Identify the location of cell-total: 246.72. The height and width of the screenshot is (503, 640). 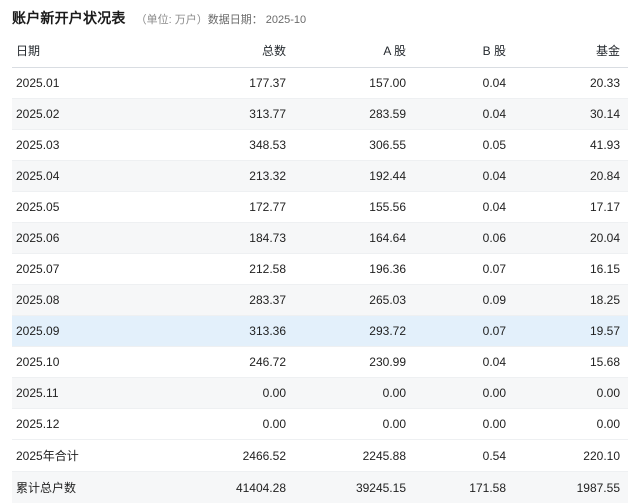
(228, 362).